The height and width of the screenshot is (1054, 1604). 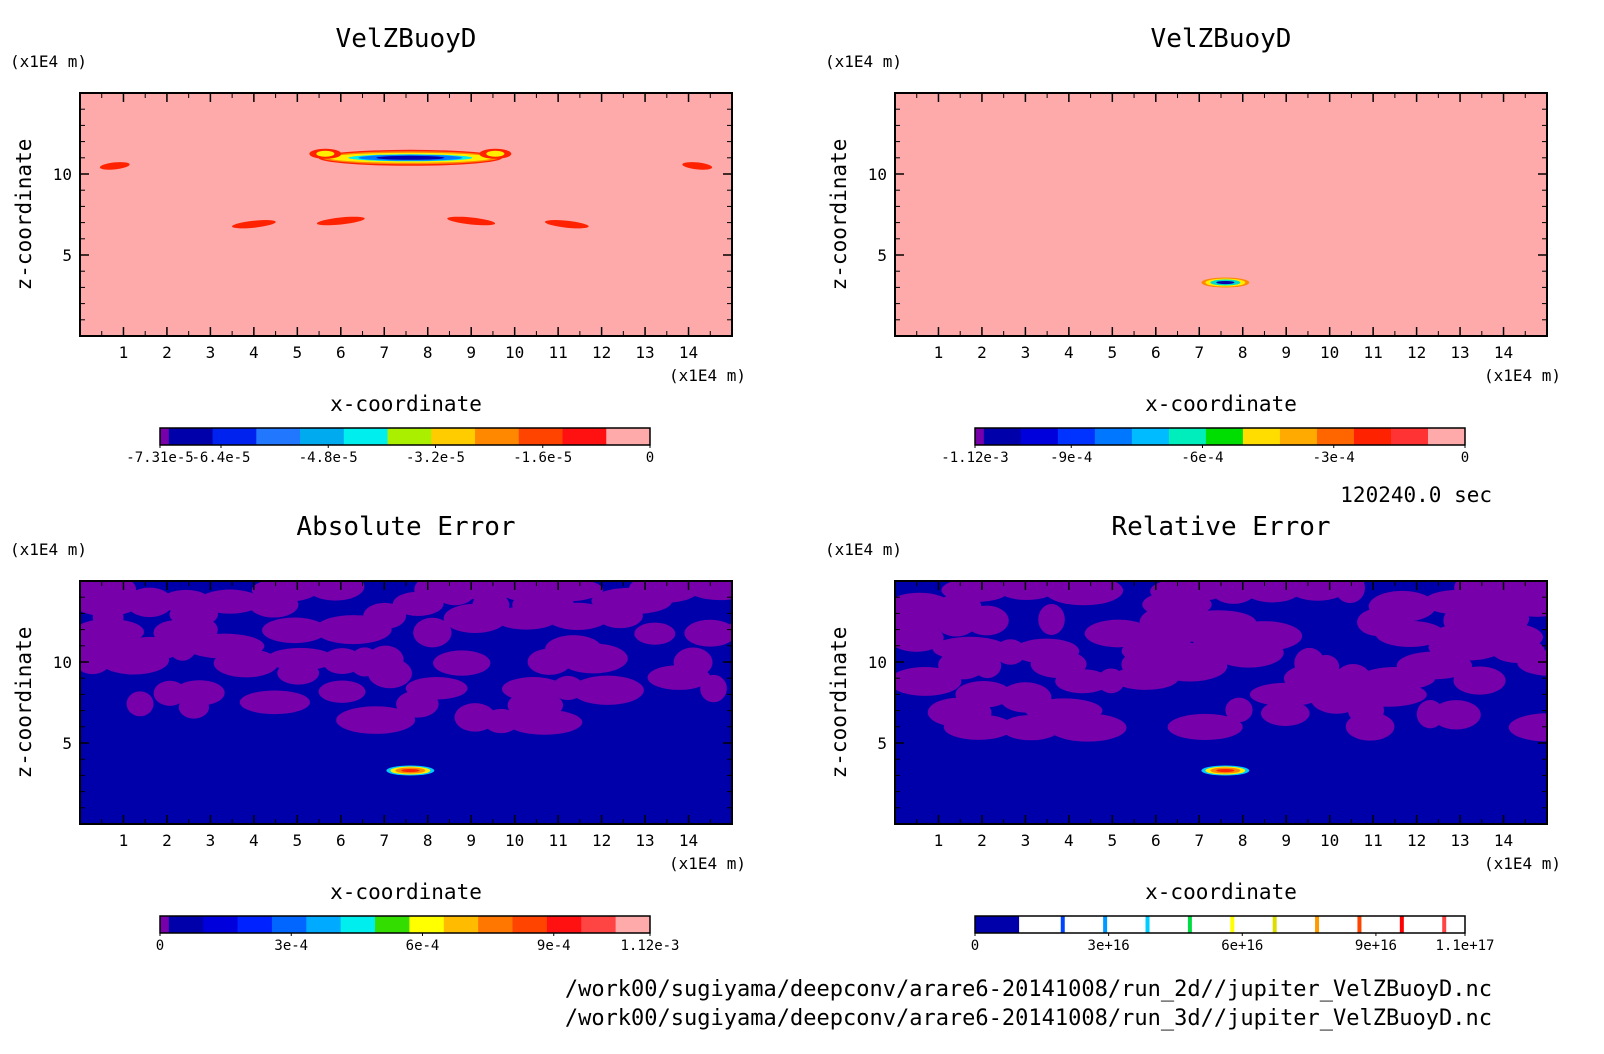 I want to click on colorbar-fill, so click(x=1220, y=924).